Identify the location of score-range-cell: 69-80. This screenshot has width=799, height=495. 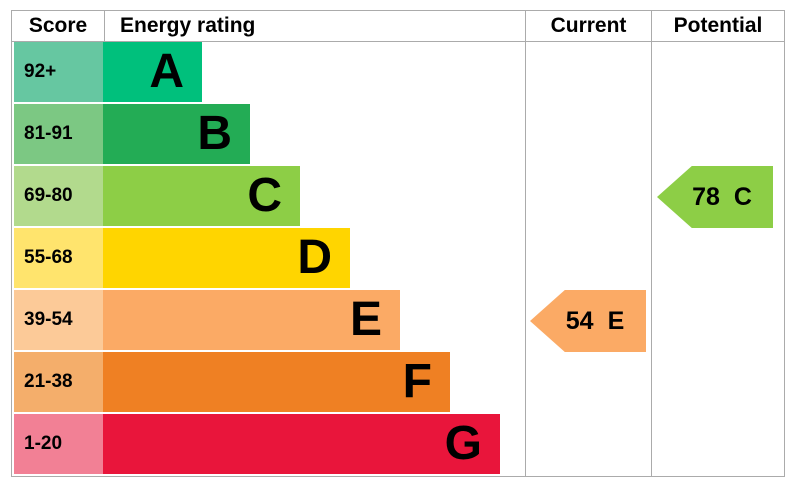
(58, 196).